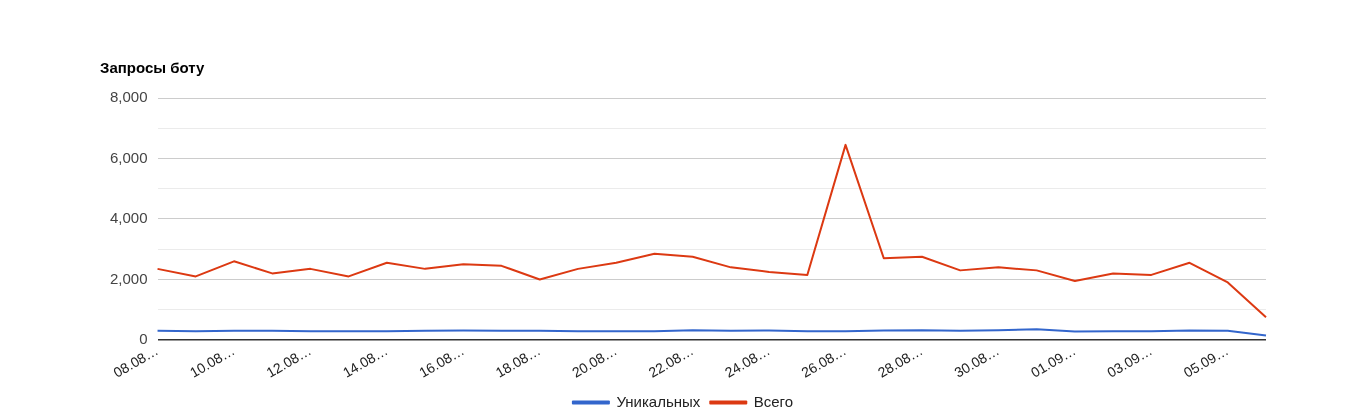  What do you see at coordinates (143, 339) in the screenshot?
I see `y-tick-label: 0` at bounding box center [143, 339].